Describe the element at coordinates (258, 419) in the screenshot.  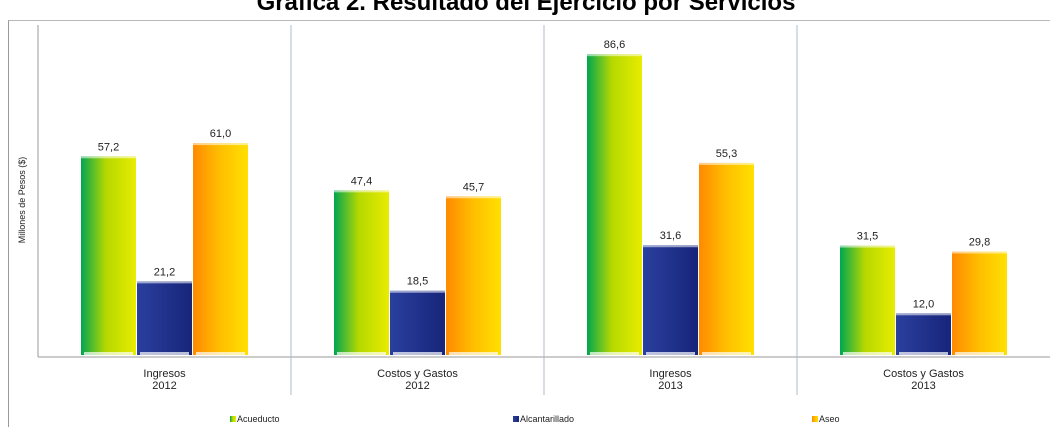
I see `legend-label-acueducto: Acueducto` at that location.